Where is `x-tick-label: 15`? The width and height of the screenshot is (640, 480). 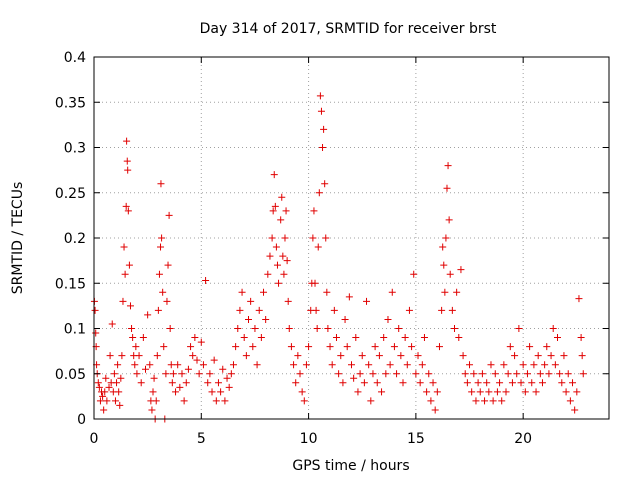 x-tick-label: 15 is located at coordinates (416, 439).